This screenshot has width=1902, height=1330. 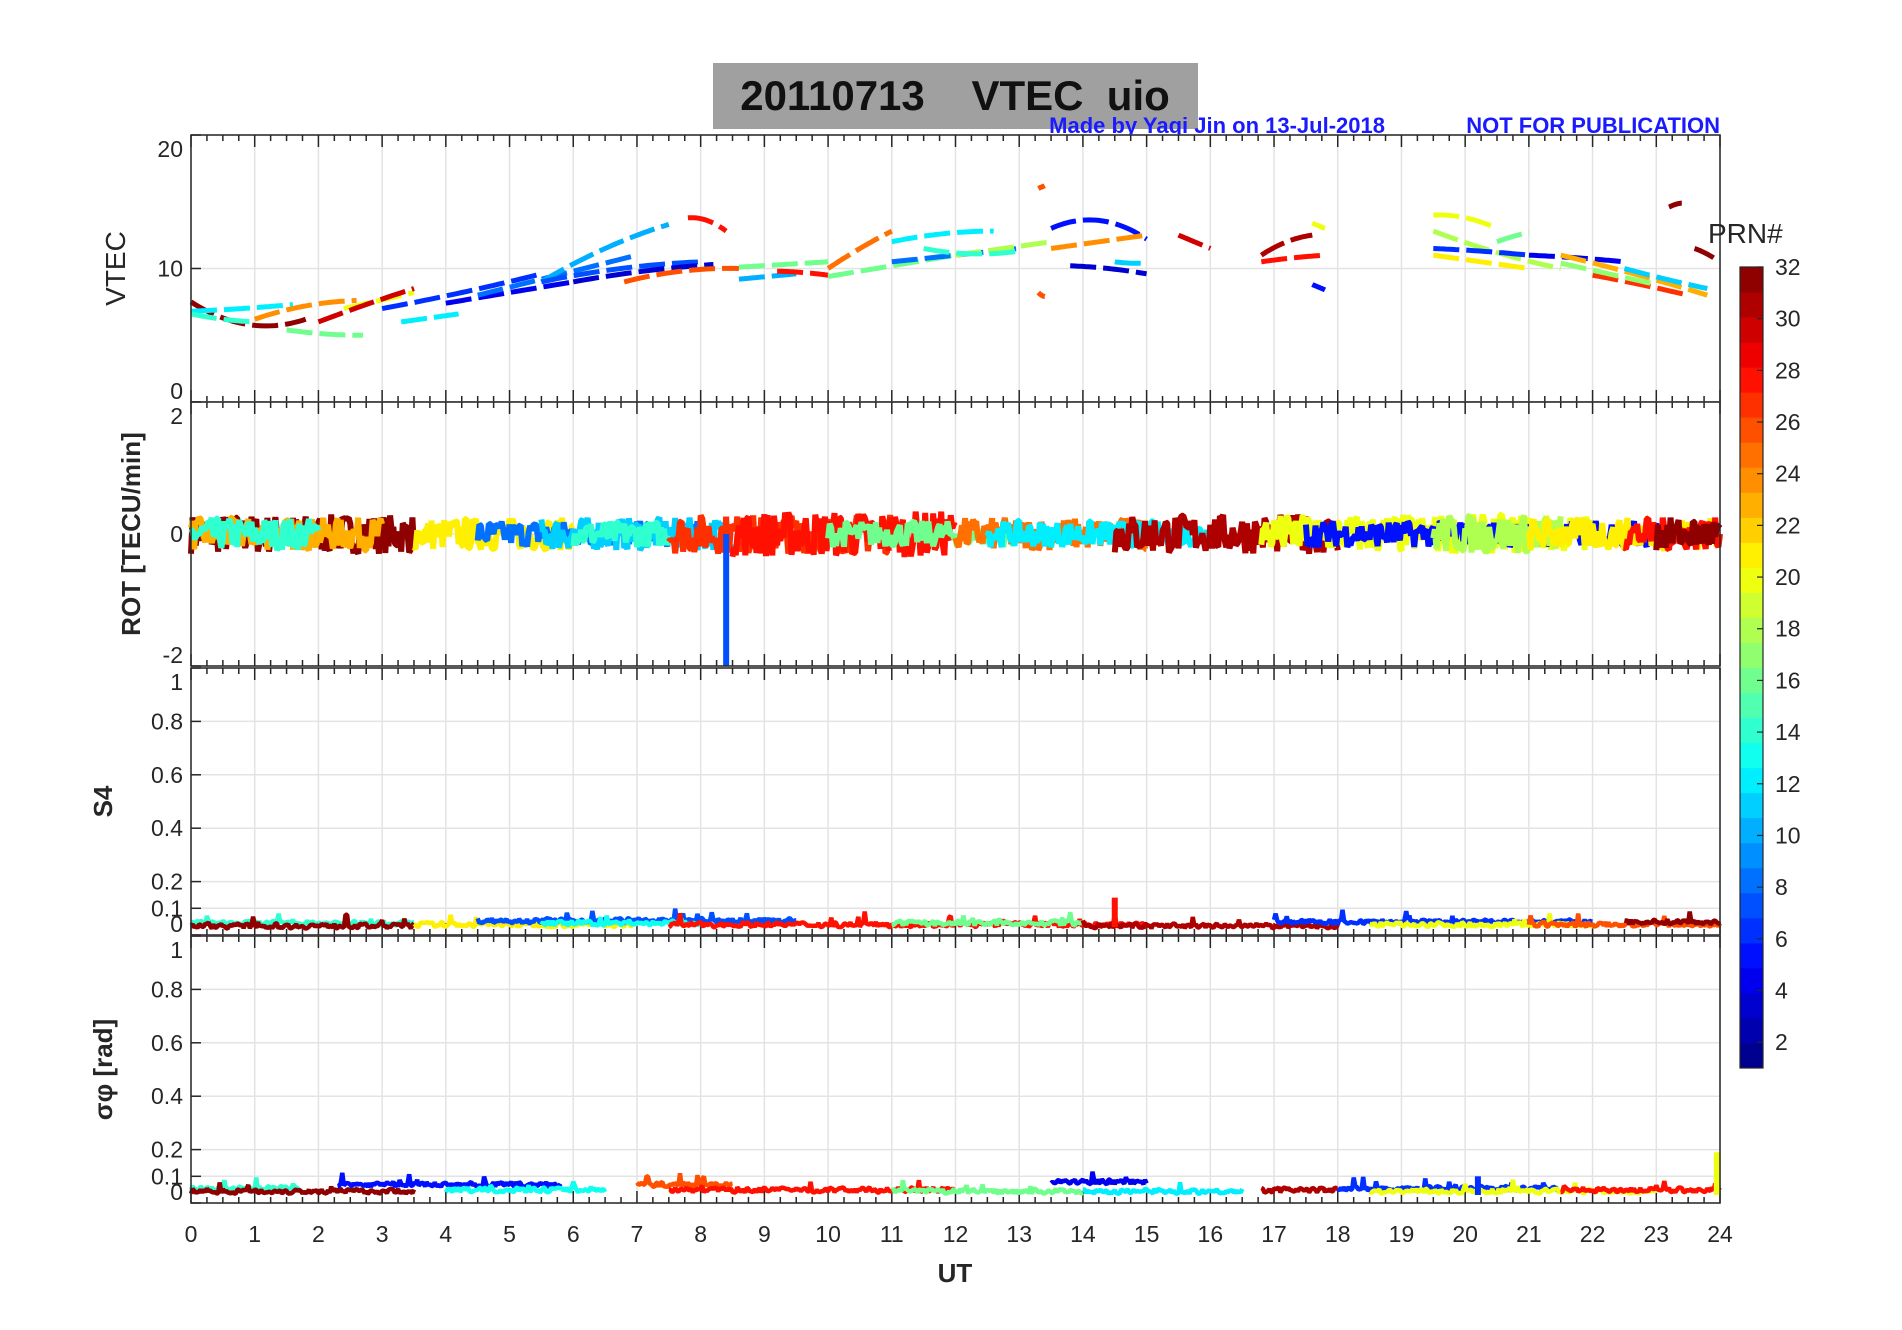 I want to click on y-axis-label: S4, so click(x=103, y=801).